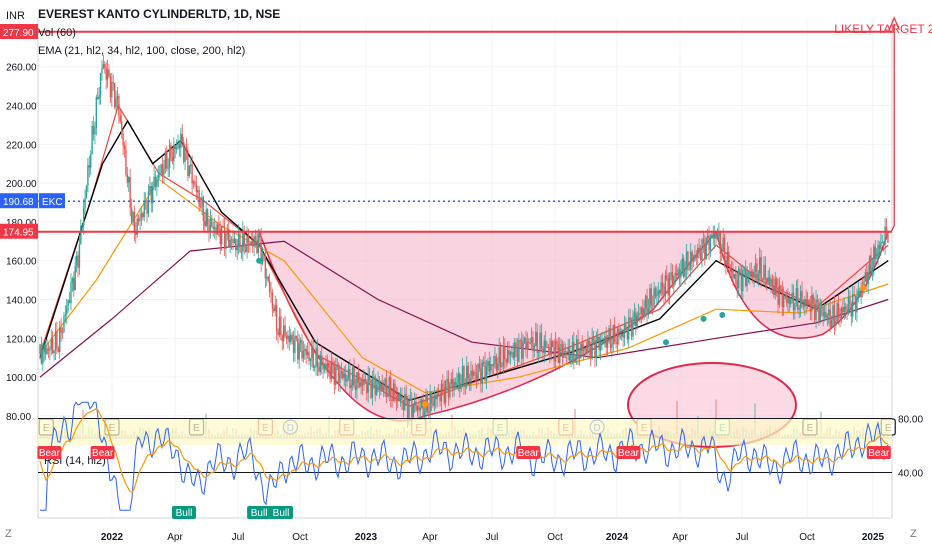  Describe the element at coordinates (21, 107) in the screenshot. I see `y-tick-label: 240.00` at that location.